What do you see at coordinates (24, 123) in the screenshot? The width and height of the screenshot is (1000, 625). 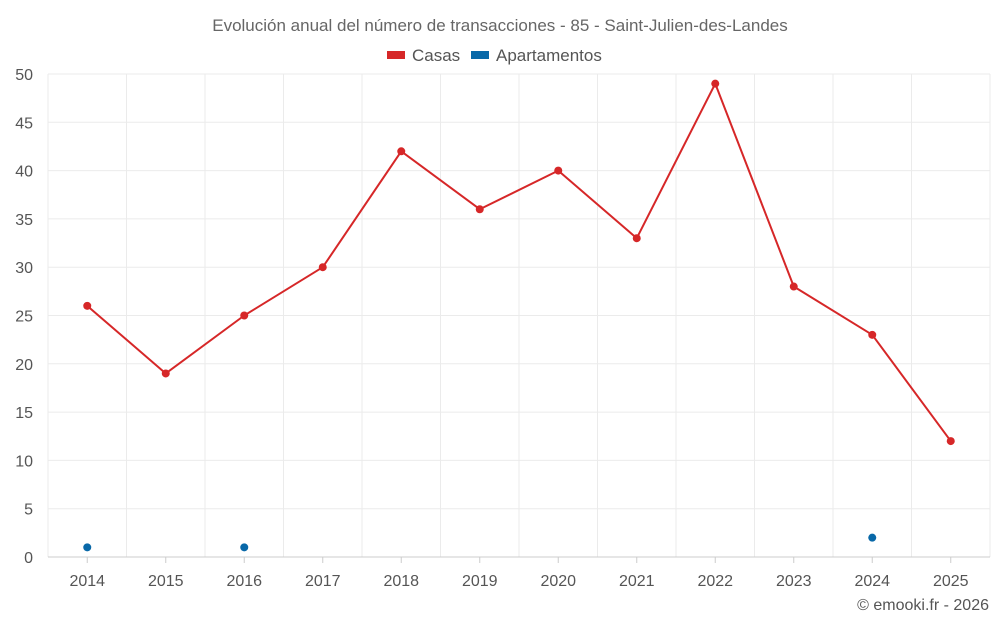 I see `y-tick-label: 45` at bounding box center [24, 123].